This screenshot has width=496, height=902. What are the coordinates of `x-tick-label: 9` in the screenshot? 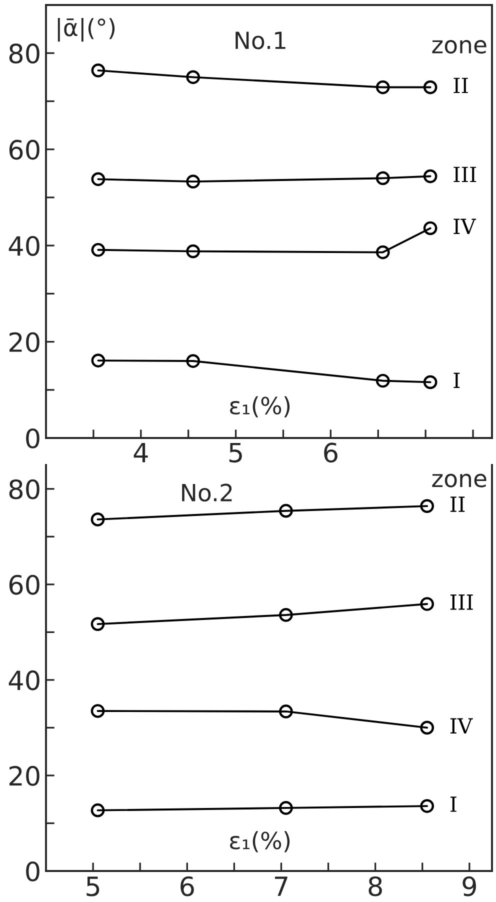 It's located at (469, 886).